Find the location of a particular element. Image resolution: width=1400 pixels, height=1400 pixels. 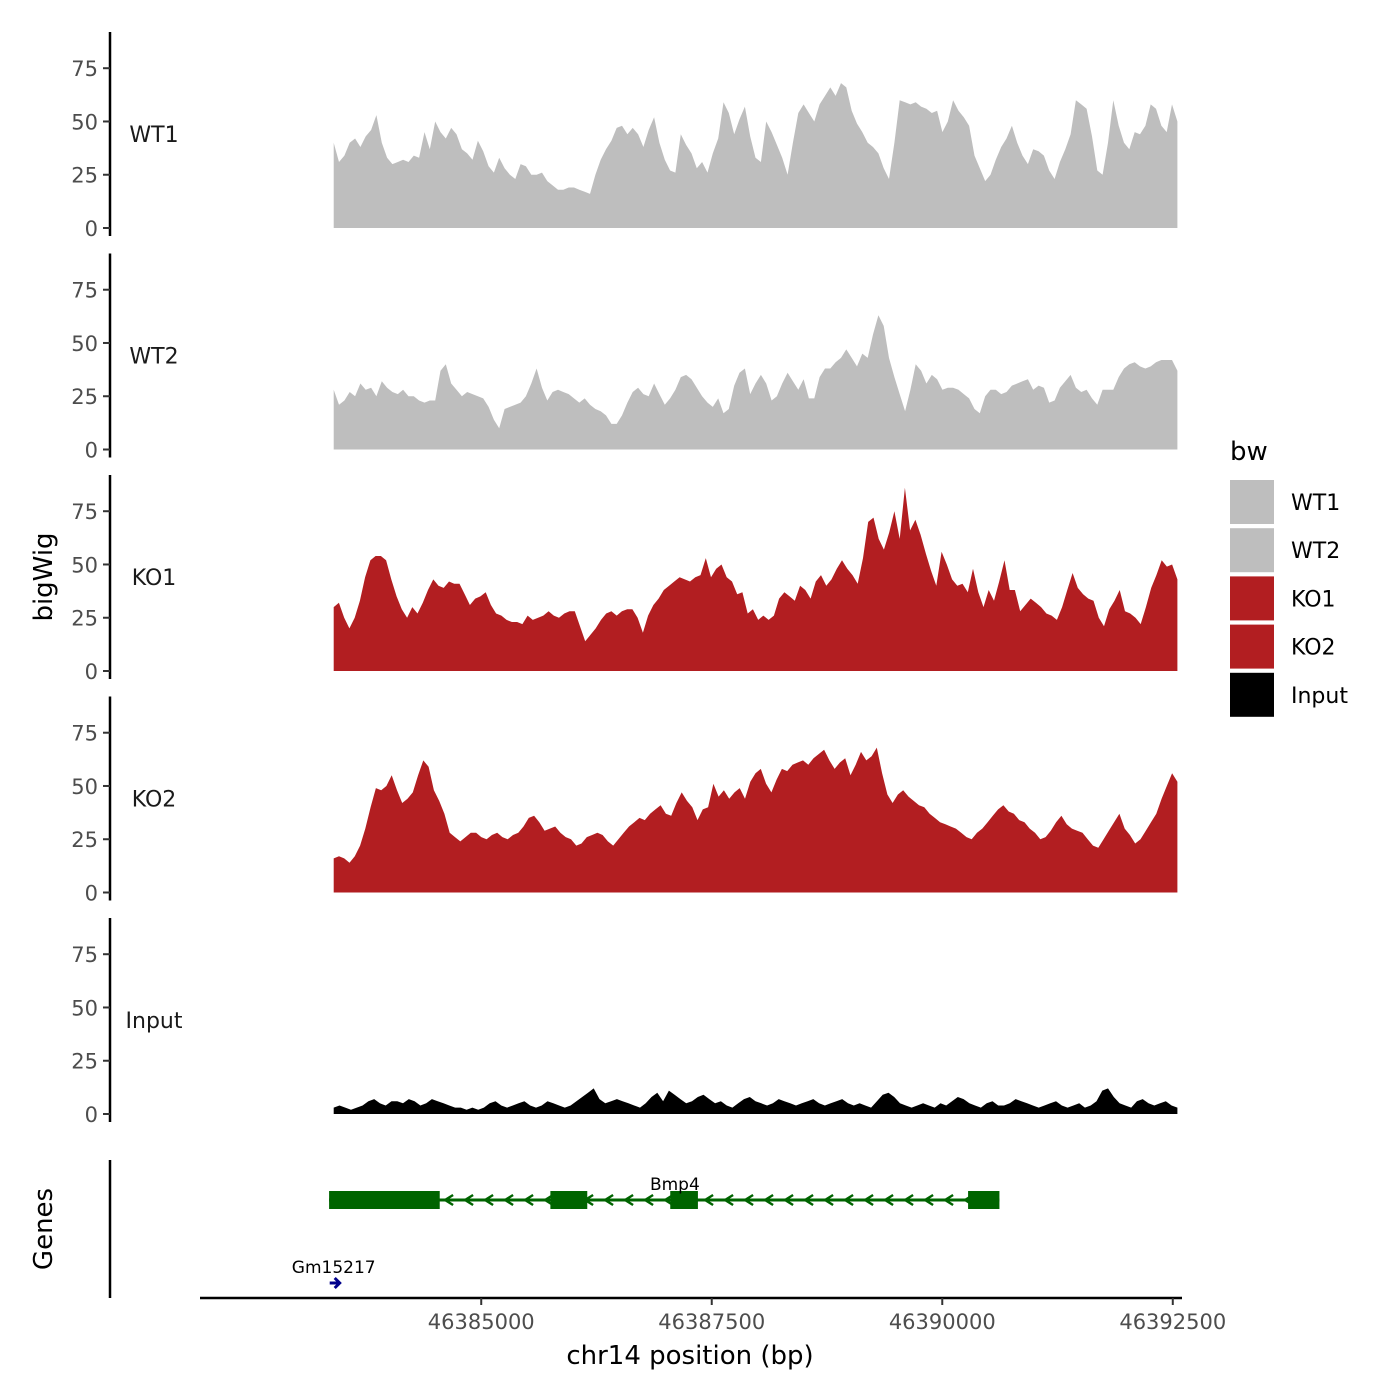

area-input is located at coordinates (755, 1101).